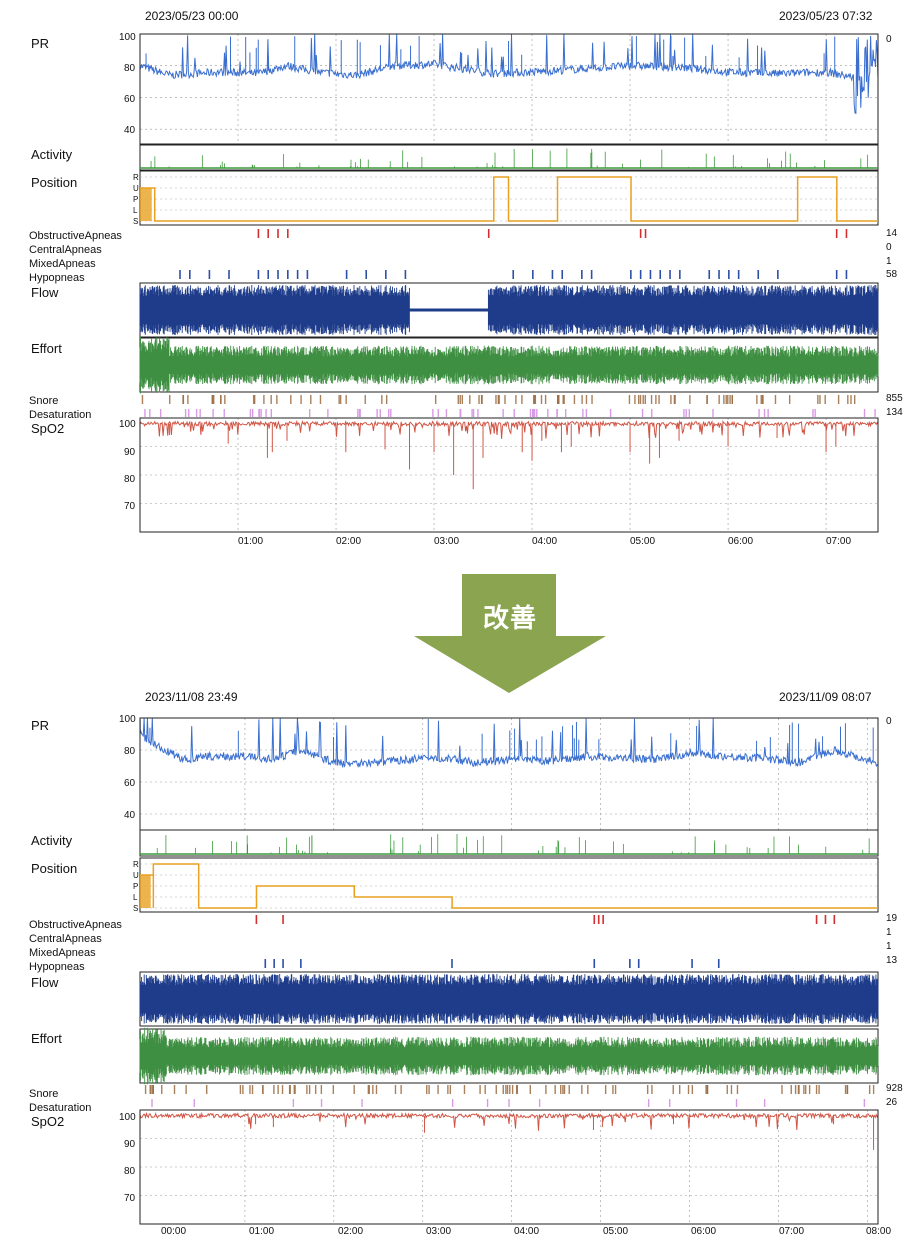 The image size is (920, 1250). I want to click on position-frame, so click(509, 885).